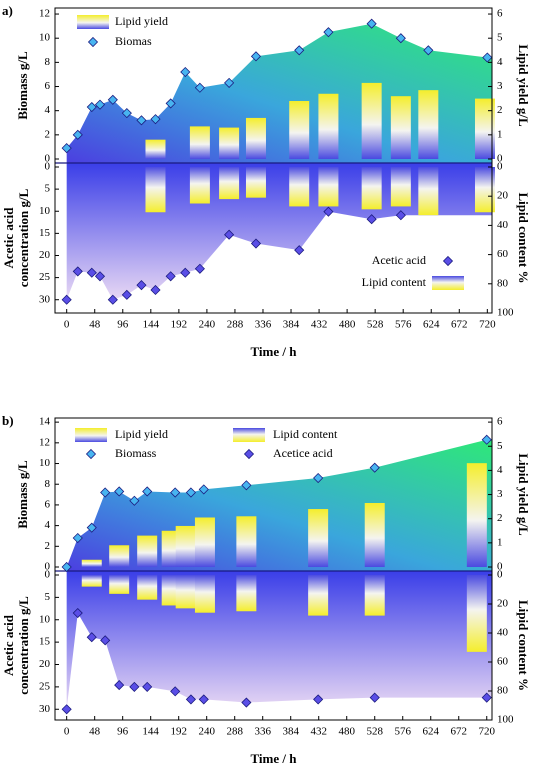 Image resolution: width=535 pixels, height=767 pixels. What do you see at coordinates (487, 325) in the screenshot?
I see `x-tick-label: 720` at bounding box center [487, 325].